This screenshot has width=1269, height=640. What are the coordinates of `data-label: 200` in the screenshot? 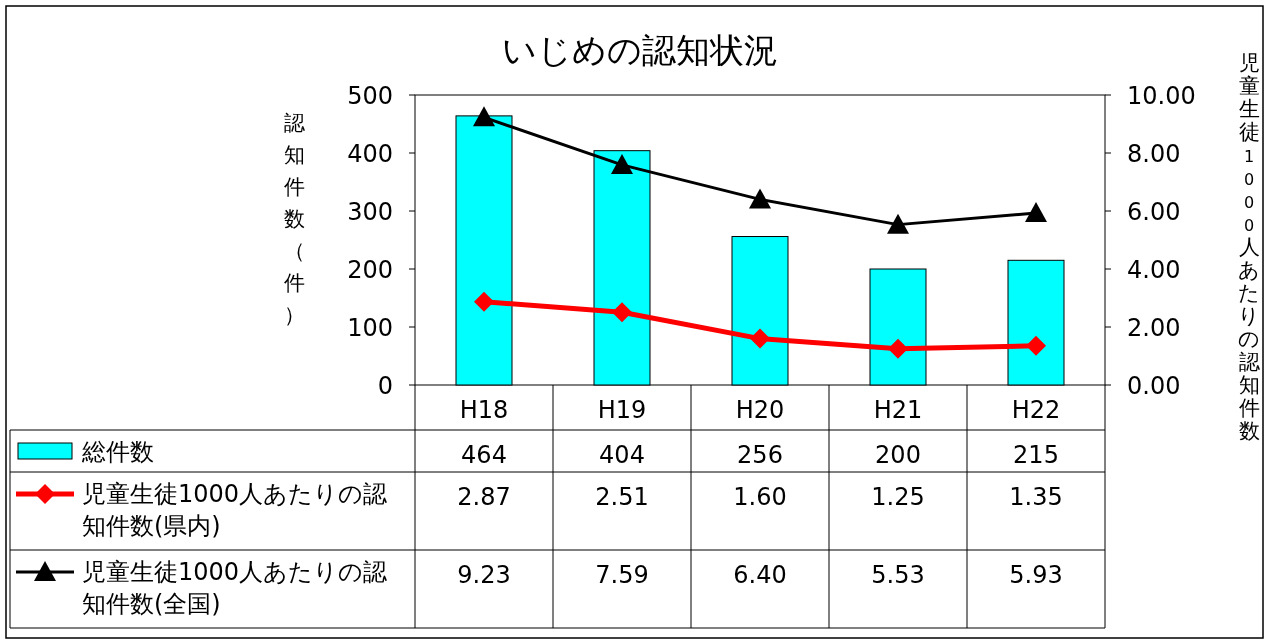 It's located at (898, 455).